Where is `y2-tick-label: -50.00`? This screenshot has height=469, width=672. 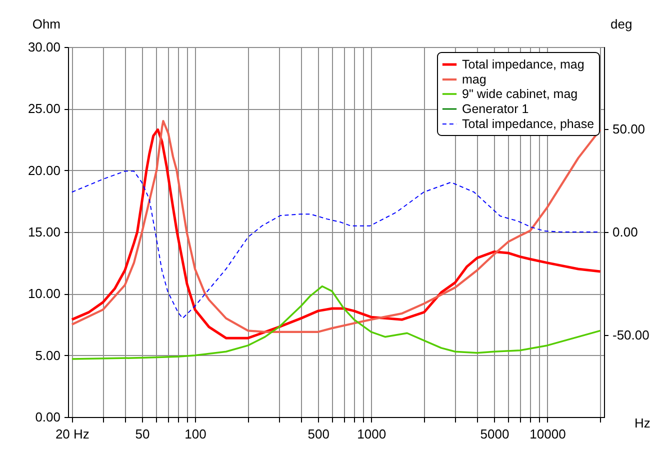
y2-tick-label: -50.00 is located at coordinates (631, 334).